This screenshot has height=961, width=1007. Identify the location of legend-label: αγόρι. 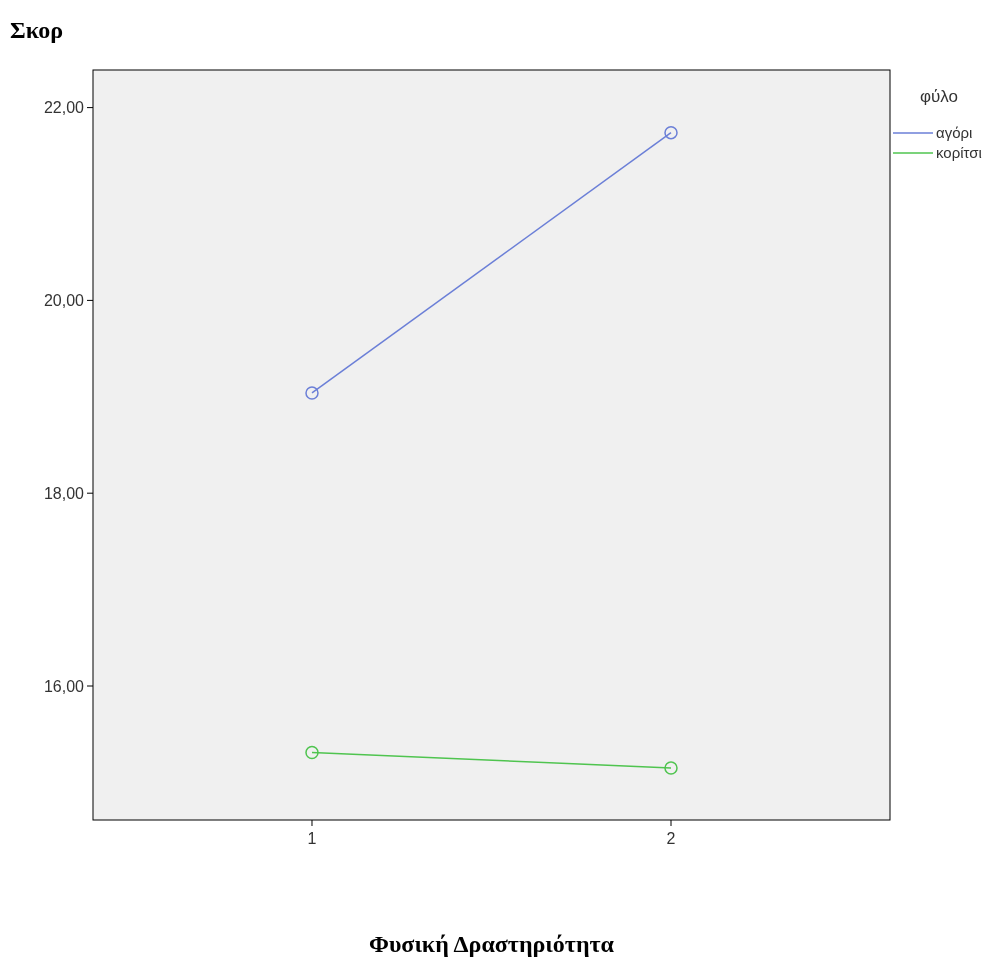
(954, 133).